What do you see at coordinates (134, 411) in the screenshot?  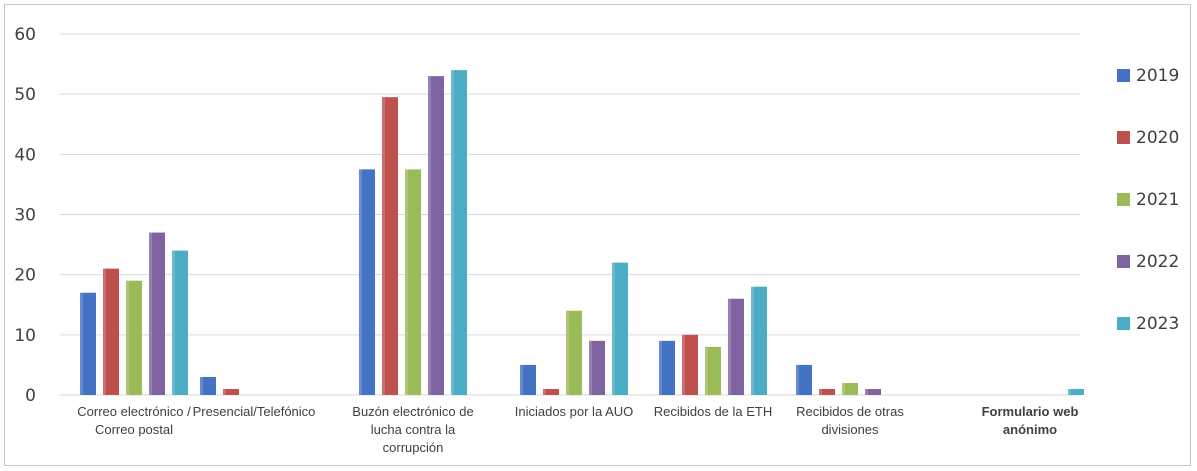 I see `category-label: Correo electrónico /` at bounding box center [134, 411].